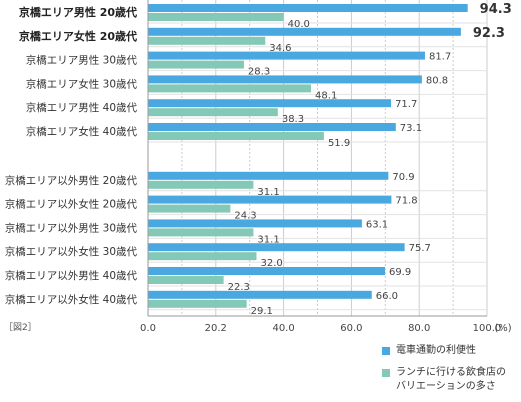  I want to click on value-label: 80.8, so click(437, 80).